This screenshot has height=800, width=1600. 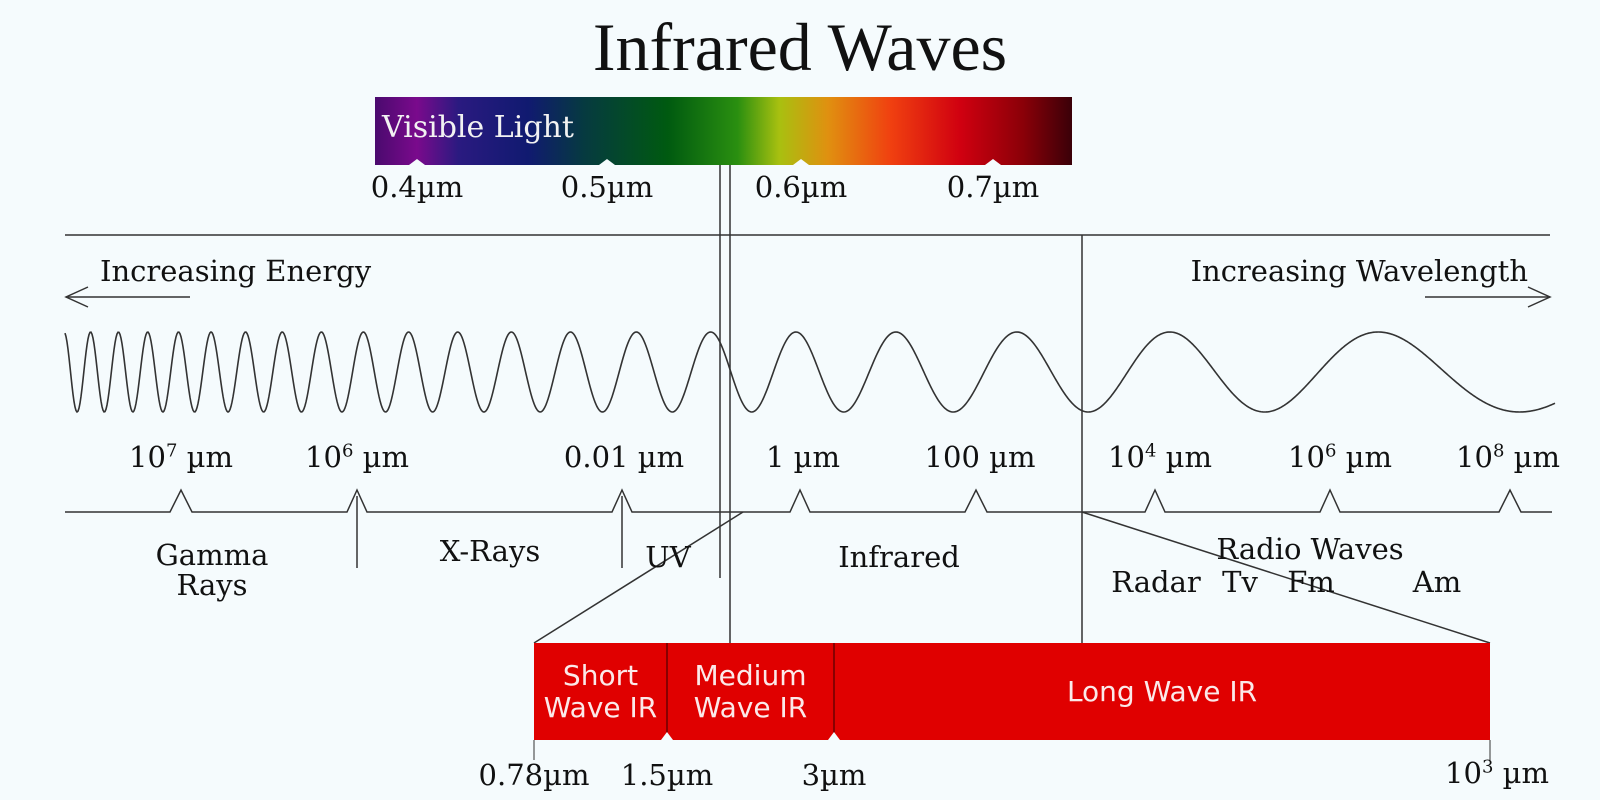 I want to click on band-gamma-line2: Rays, so click(x=212, y=585).